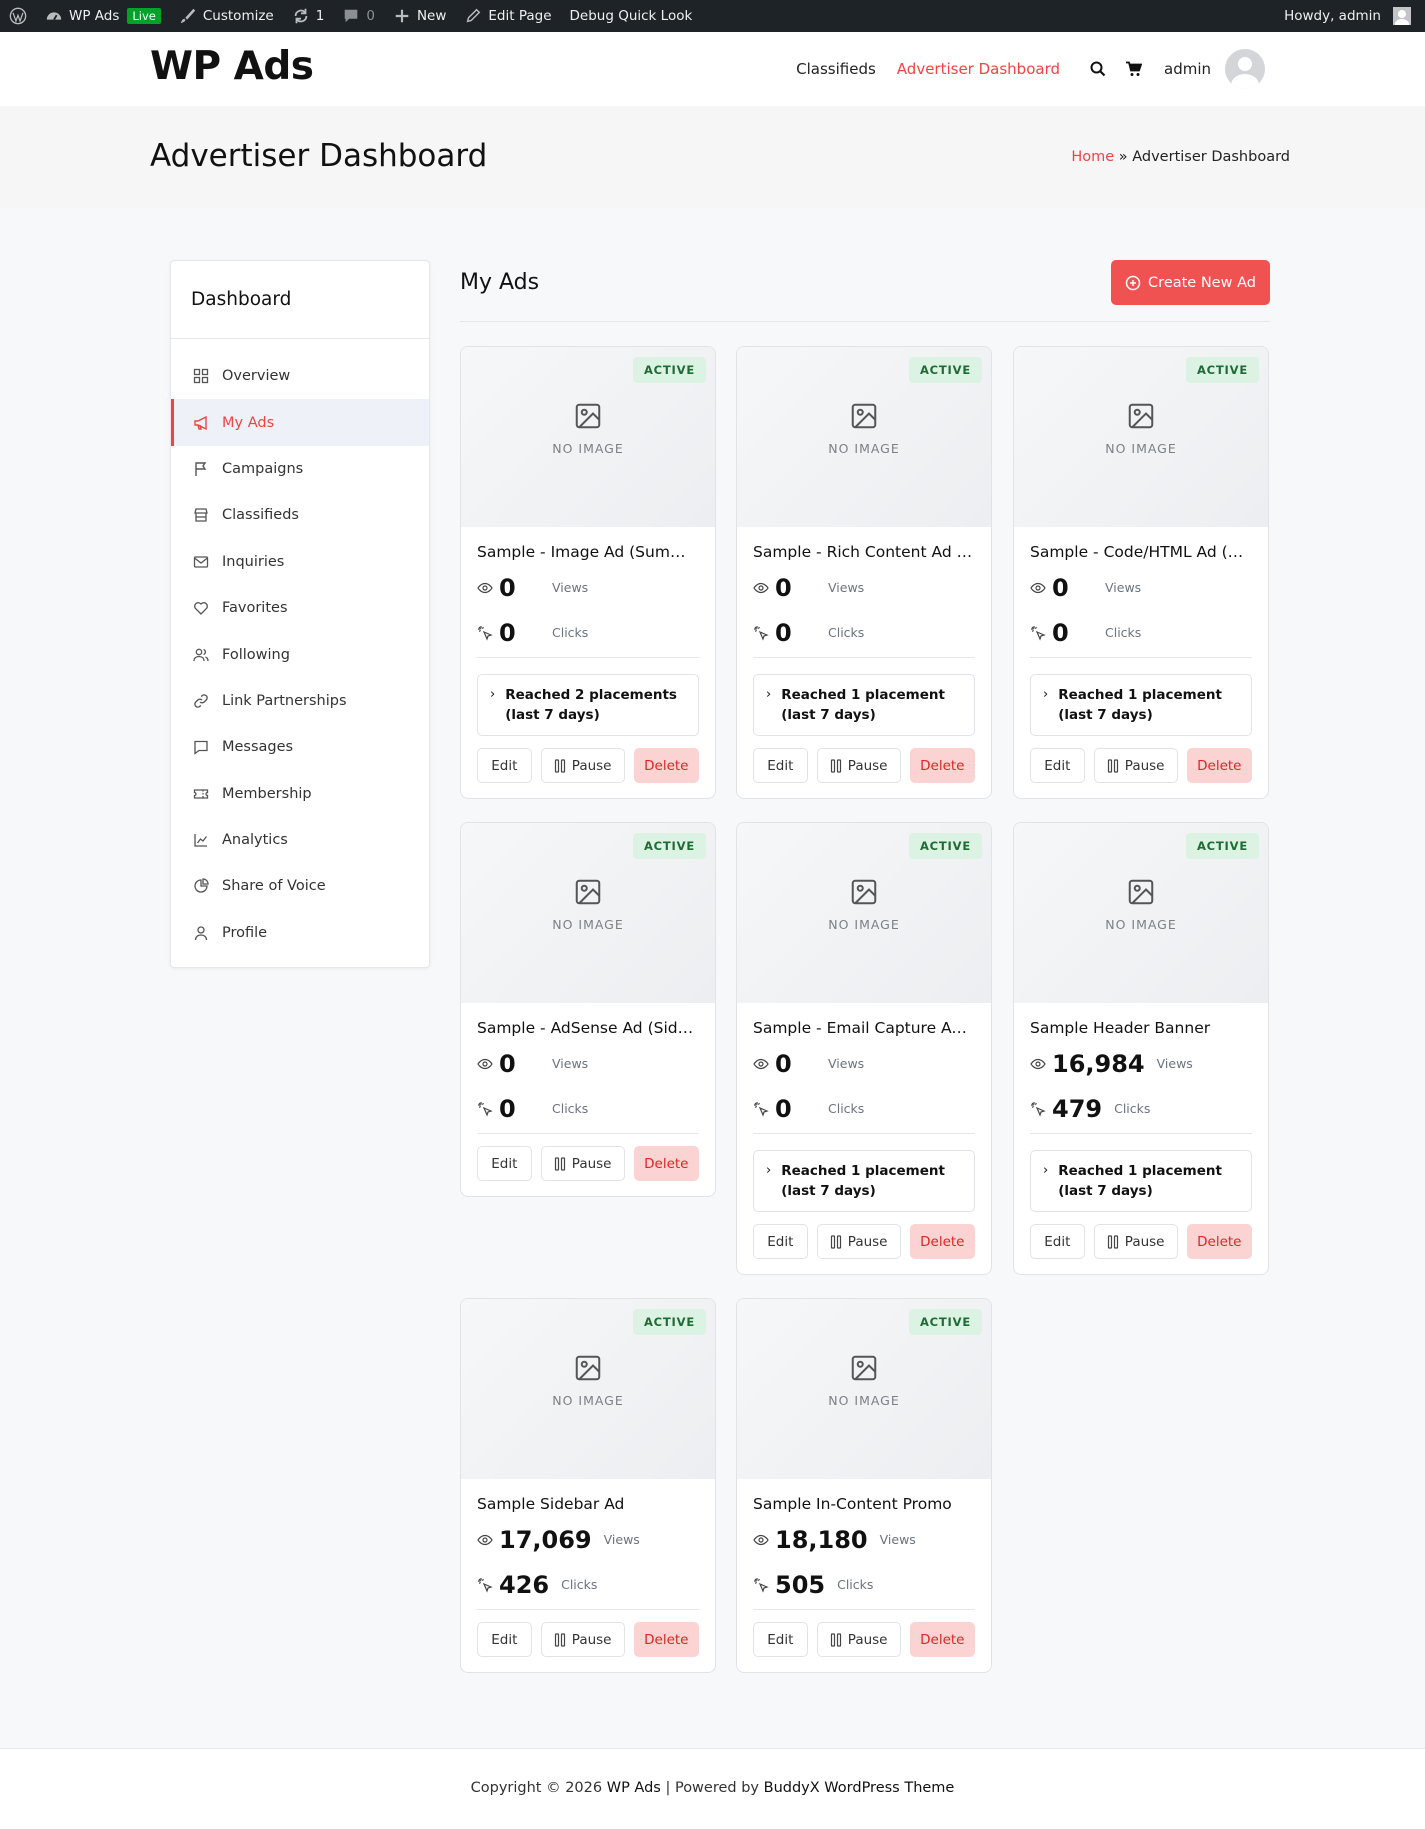  Describe the element at coordinates (588, 1584) in the screenshot. I see `clicks-stat: 426 Clicks` at that location.